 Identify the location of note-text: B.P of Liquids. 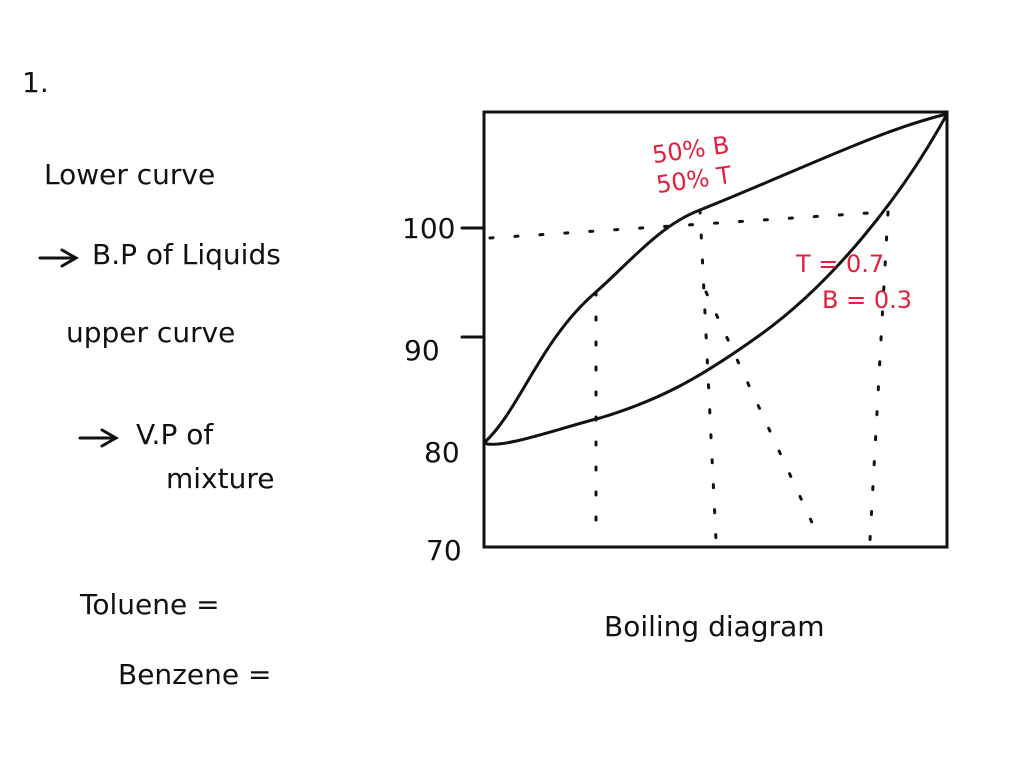
(186, 254).